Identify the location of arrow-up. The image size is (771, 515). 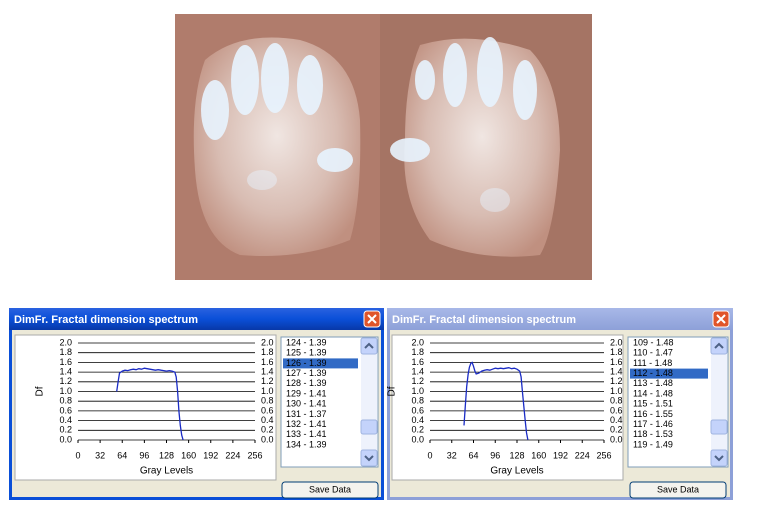
(719, 345).